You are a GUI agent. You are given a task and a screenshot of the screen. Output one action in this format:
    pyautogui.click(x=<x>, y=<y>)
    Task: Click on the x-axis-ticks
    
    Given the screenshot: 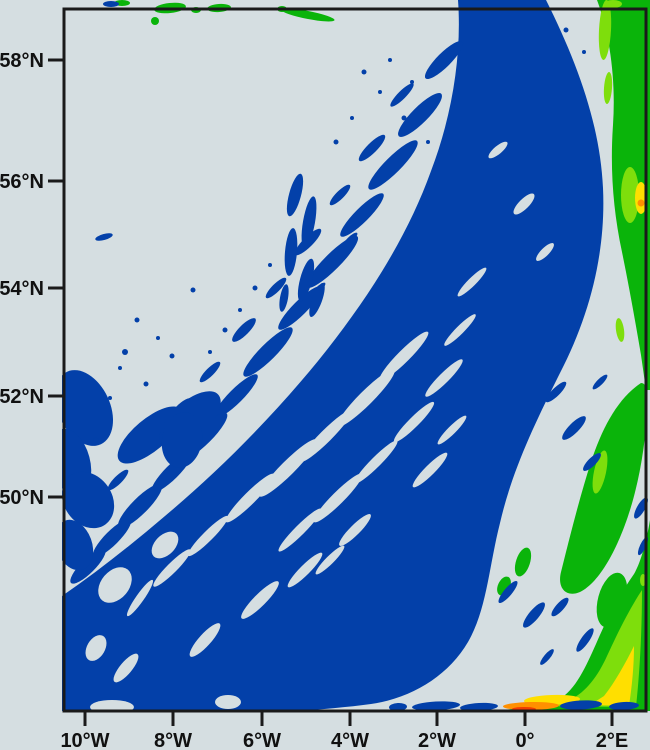 What is the action you would take?
    pyautogui.click(x=348, y=719)
    